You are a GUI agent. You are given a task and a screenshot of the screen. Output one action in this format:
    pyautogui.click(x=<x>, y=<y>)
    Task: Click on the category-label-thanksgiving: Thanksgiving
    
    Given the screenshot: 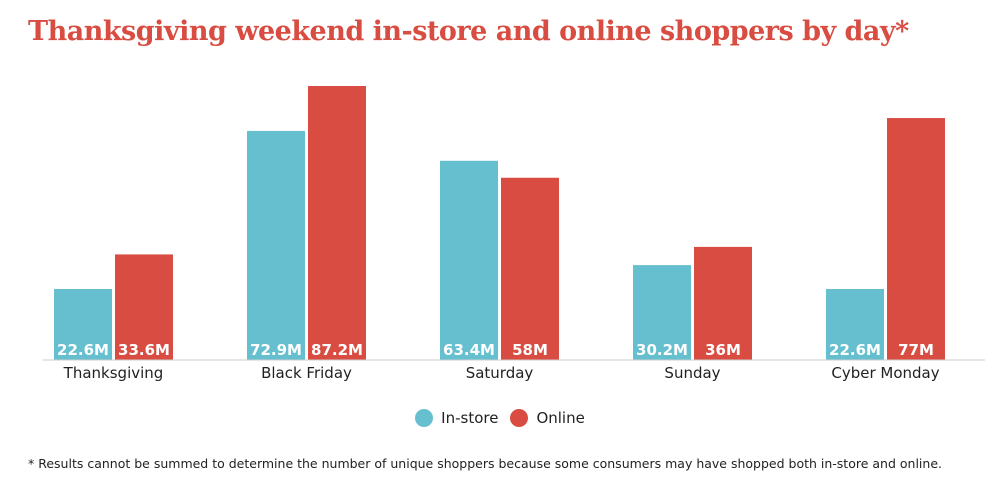 What is the action you would take?
    pyautogui.click(x=113, y=373)
    